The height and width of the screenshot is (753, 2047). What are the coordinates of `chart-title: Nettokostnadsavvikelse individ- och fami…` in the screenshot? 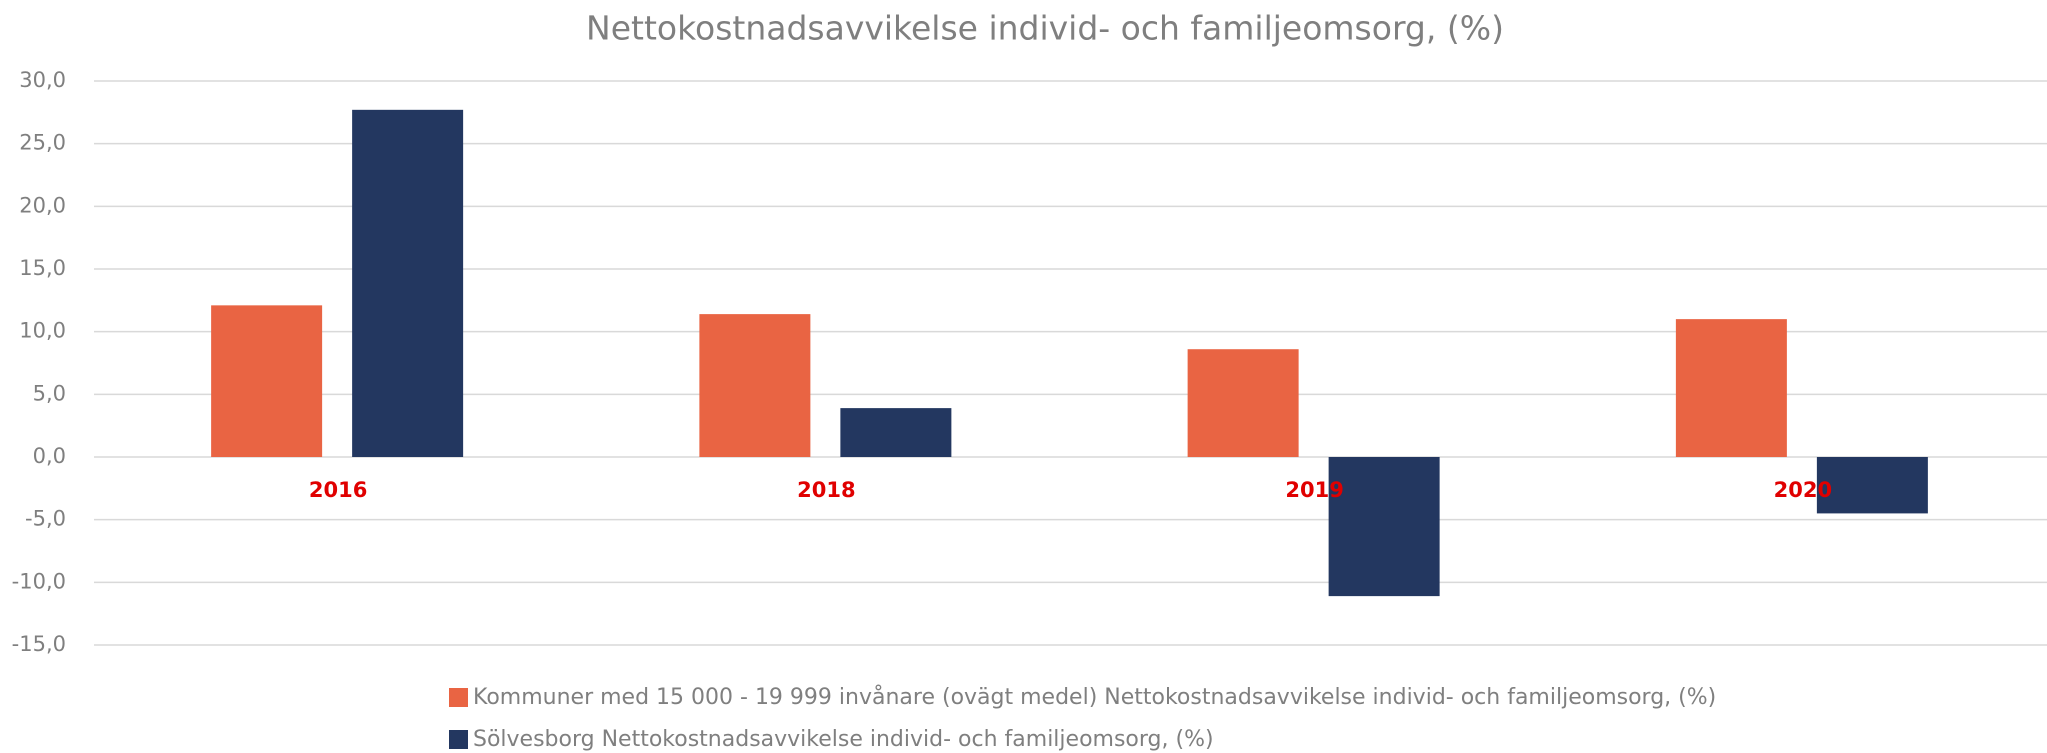 It's located at (1045, 28).